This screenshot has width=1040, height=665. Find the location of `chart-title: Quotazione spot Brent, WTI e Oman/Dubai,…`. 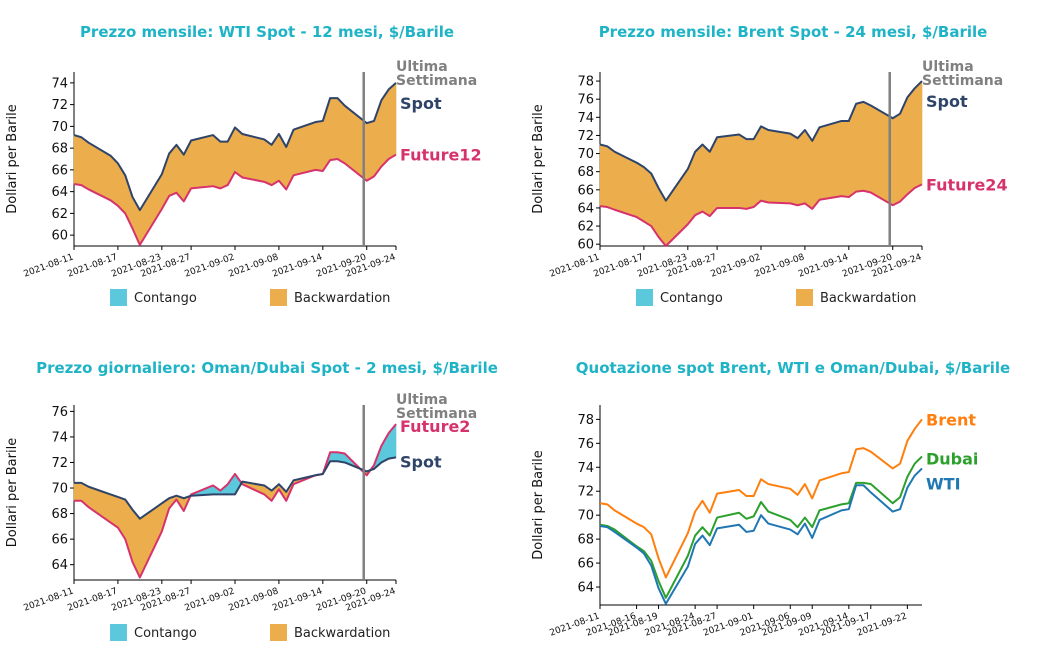

chart-title: Quotazione spot Brent, WTI e Oman/Dubai,… is located at coordinates (793, 368).